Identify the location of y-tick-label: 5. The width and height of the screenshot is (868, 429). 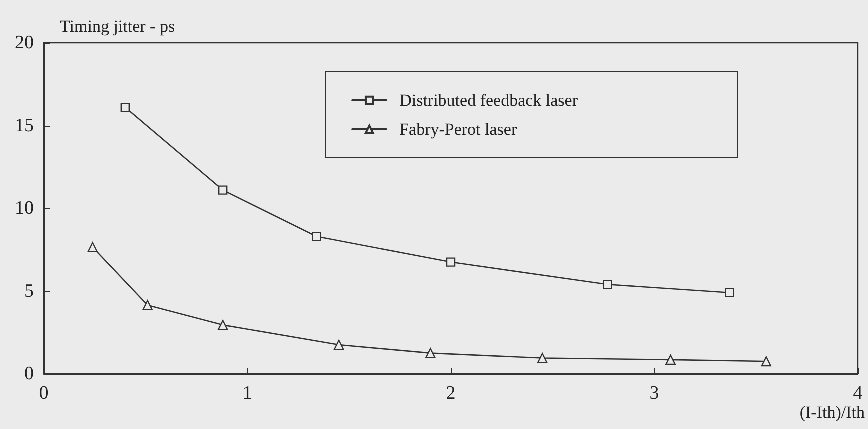
(29, 291).